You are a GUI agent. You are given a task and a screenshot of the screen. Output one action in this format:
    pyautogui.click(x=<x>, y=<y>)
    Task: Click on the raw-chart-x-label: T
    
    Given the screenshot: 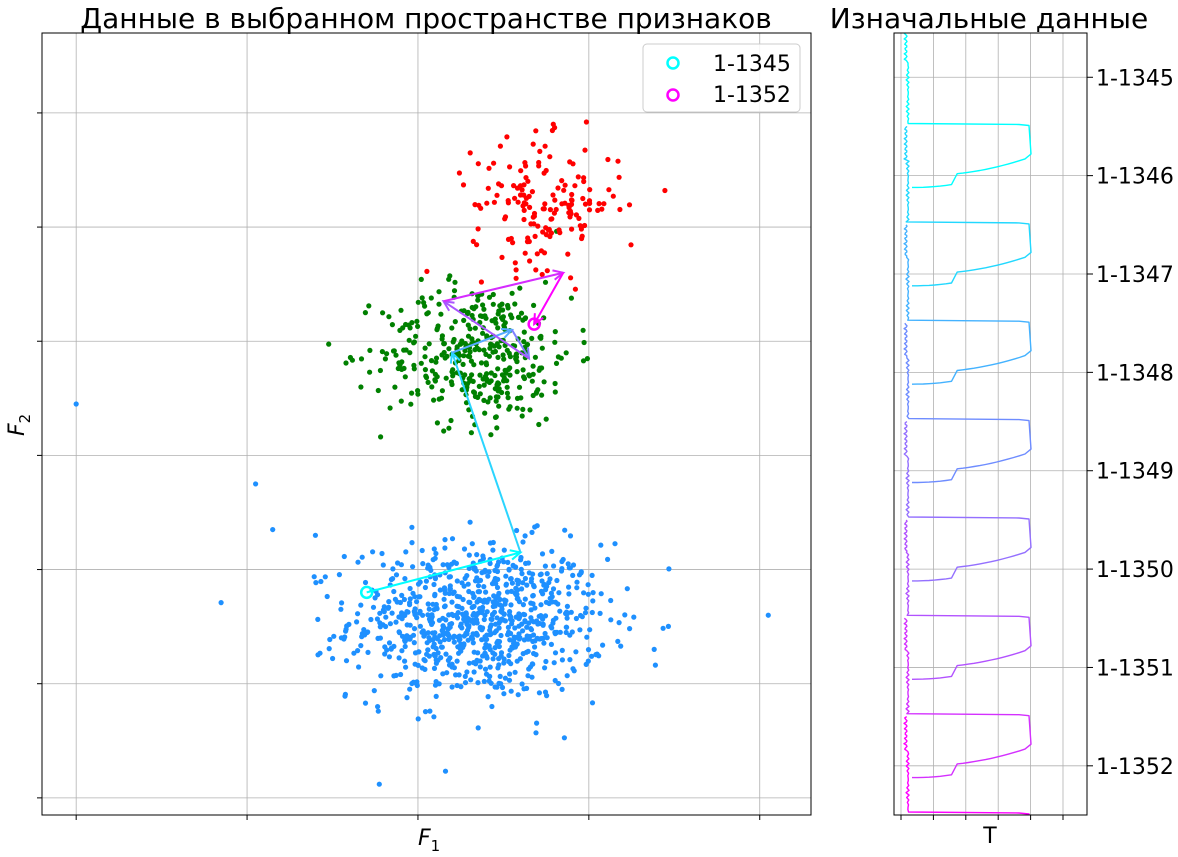 What is the action you would take?
    pyautogui.click(x=989, y=836)
    